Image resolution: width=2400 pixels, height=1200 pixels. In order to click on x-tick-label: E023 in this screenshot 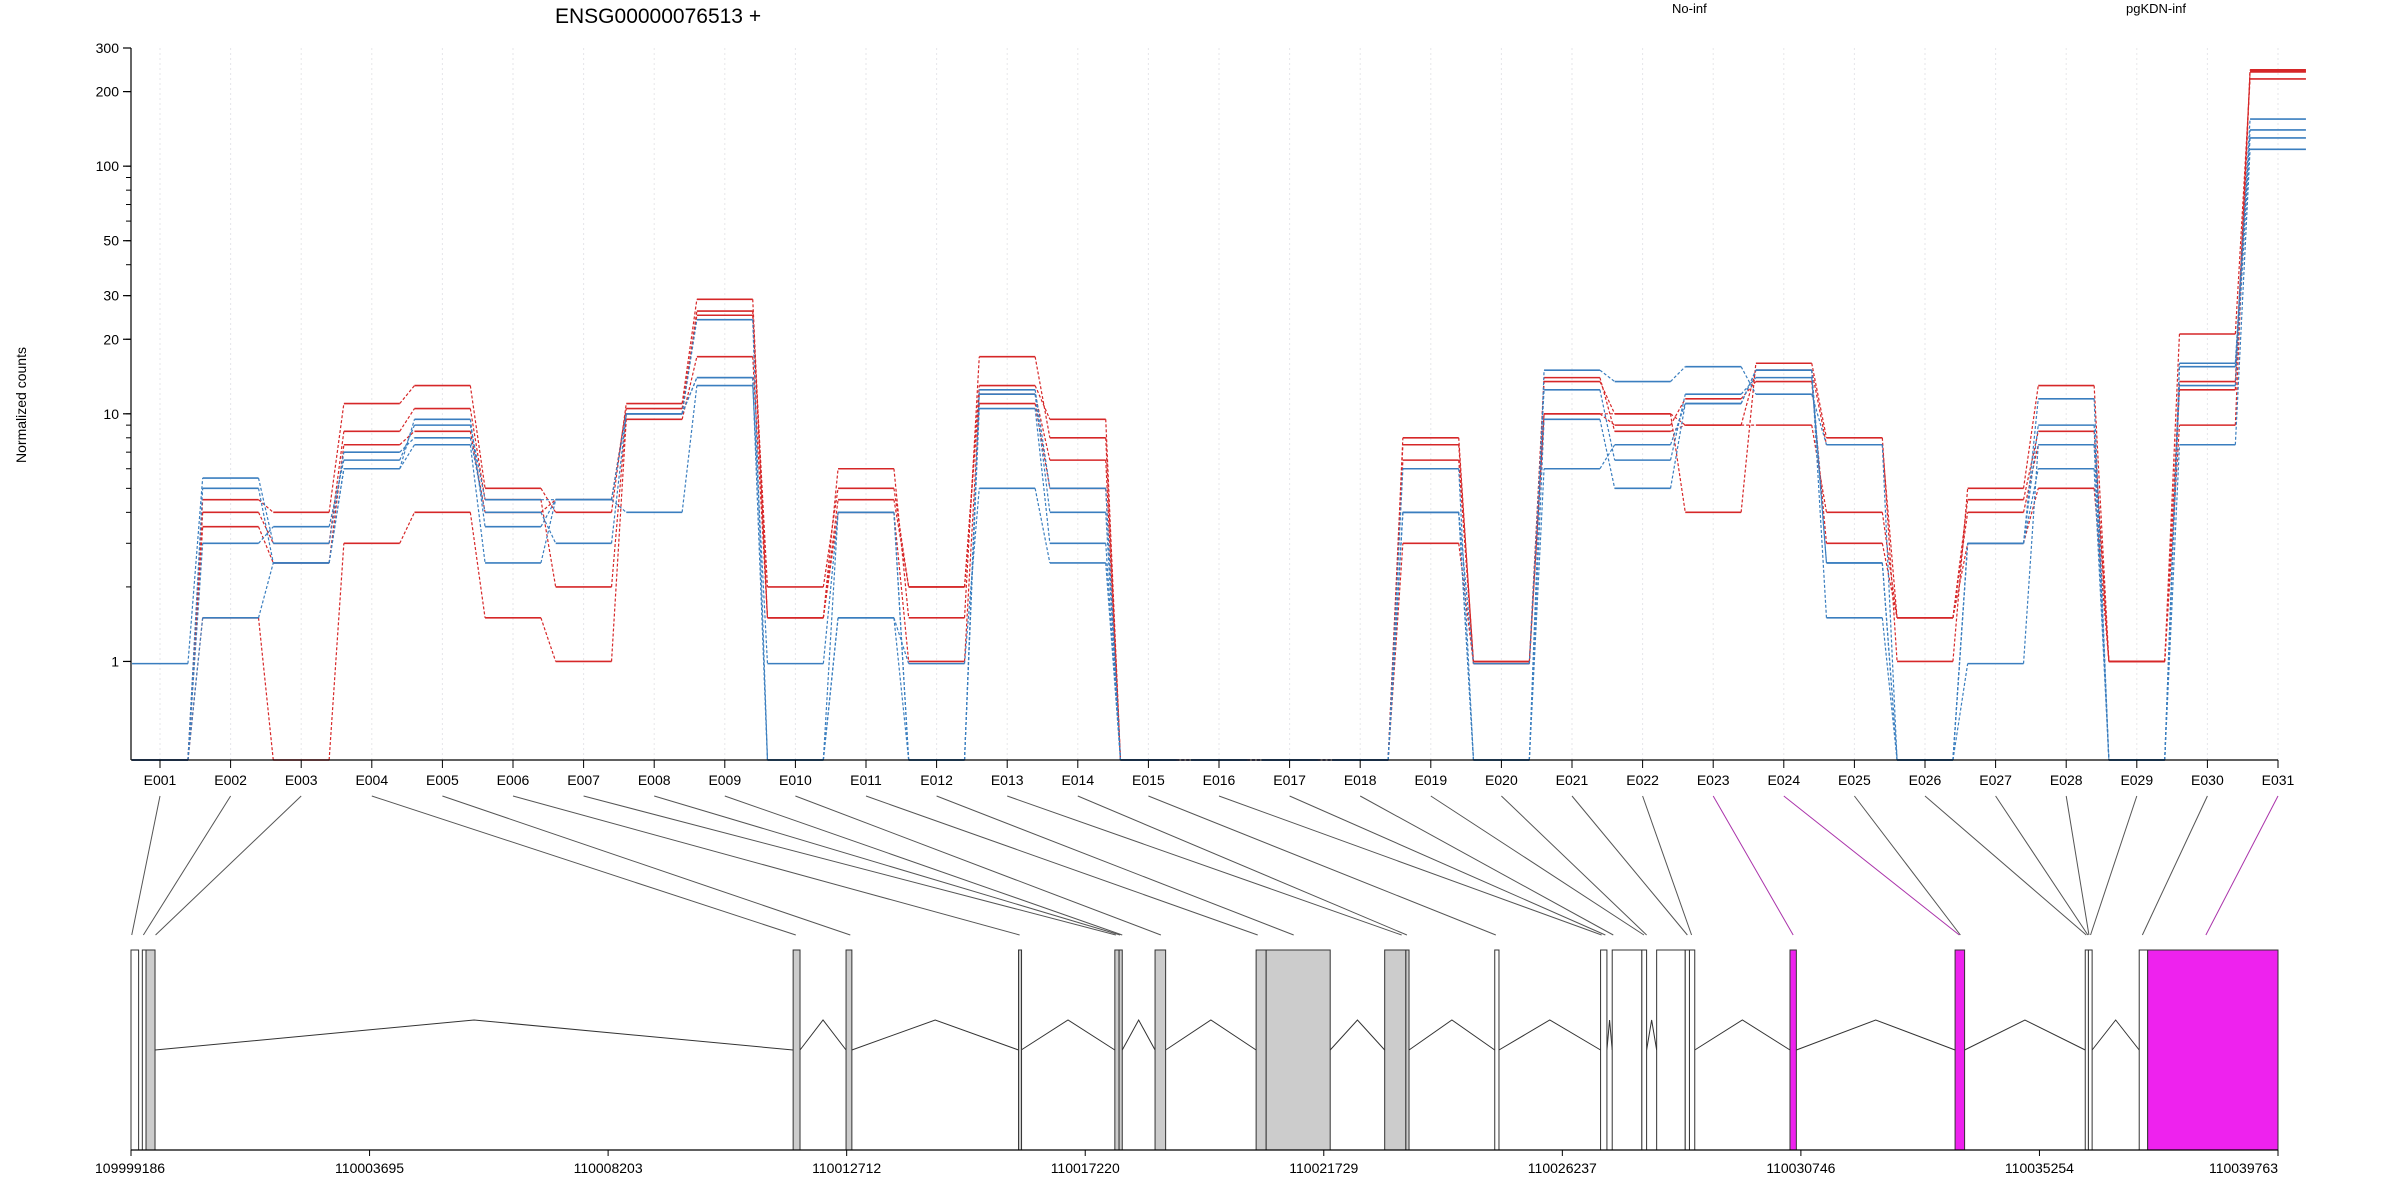, I will do `click(1713, 780)`.